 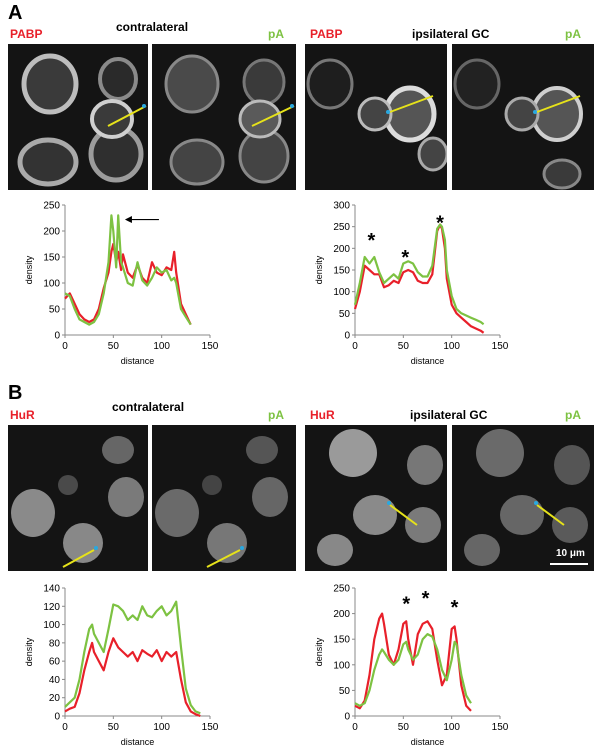 I want to click on title-b-right: ipsilateral GC, so click(x=449, y=415).